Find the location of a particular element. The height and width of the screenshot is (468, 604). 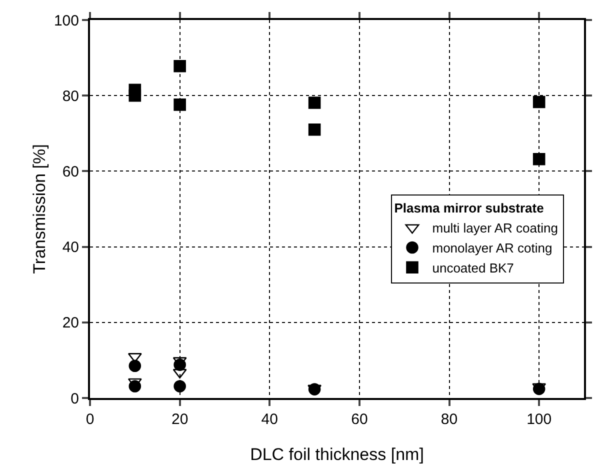

legend-title: Plasma mirror substrate is located at coordinates (469, 208).